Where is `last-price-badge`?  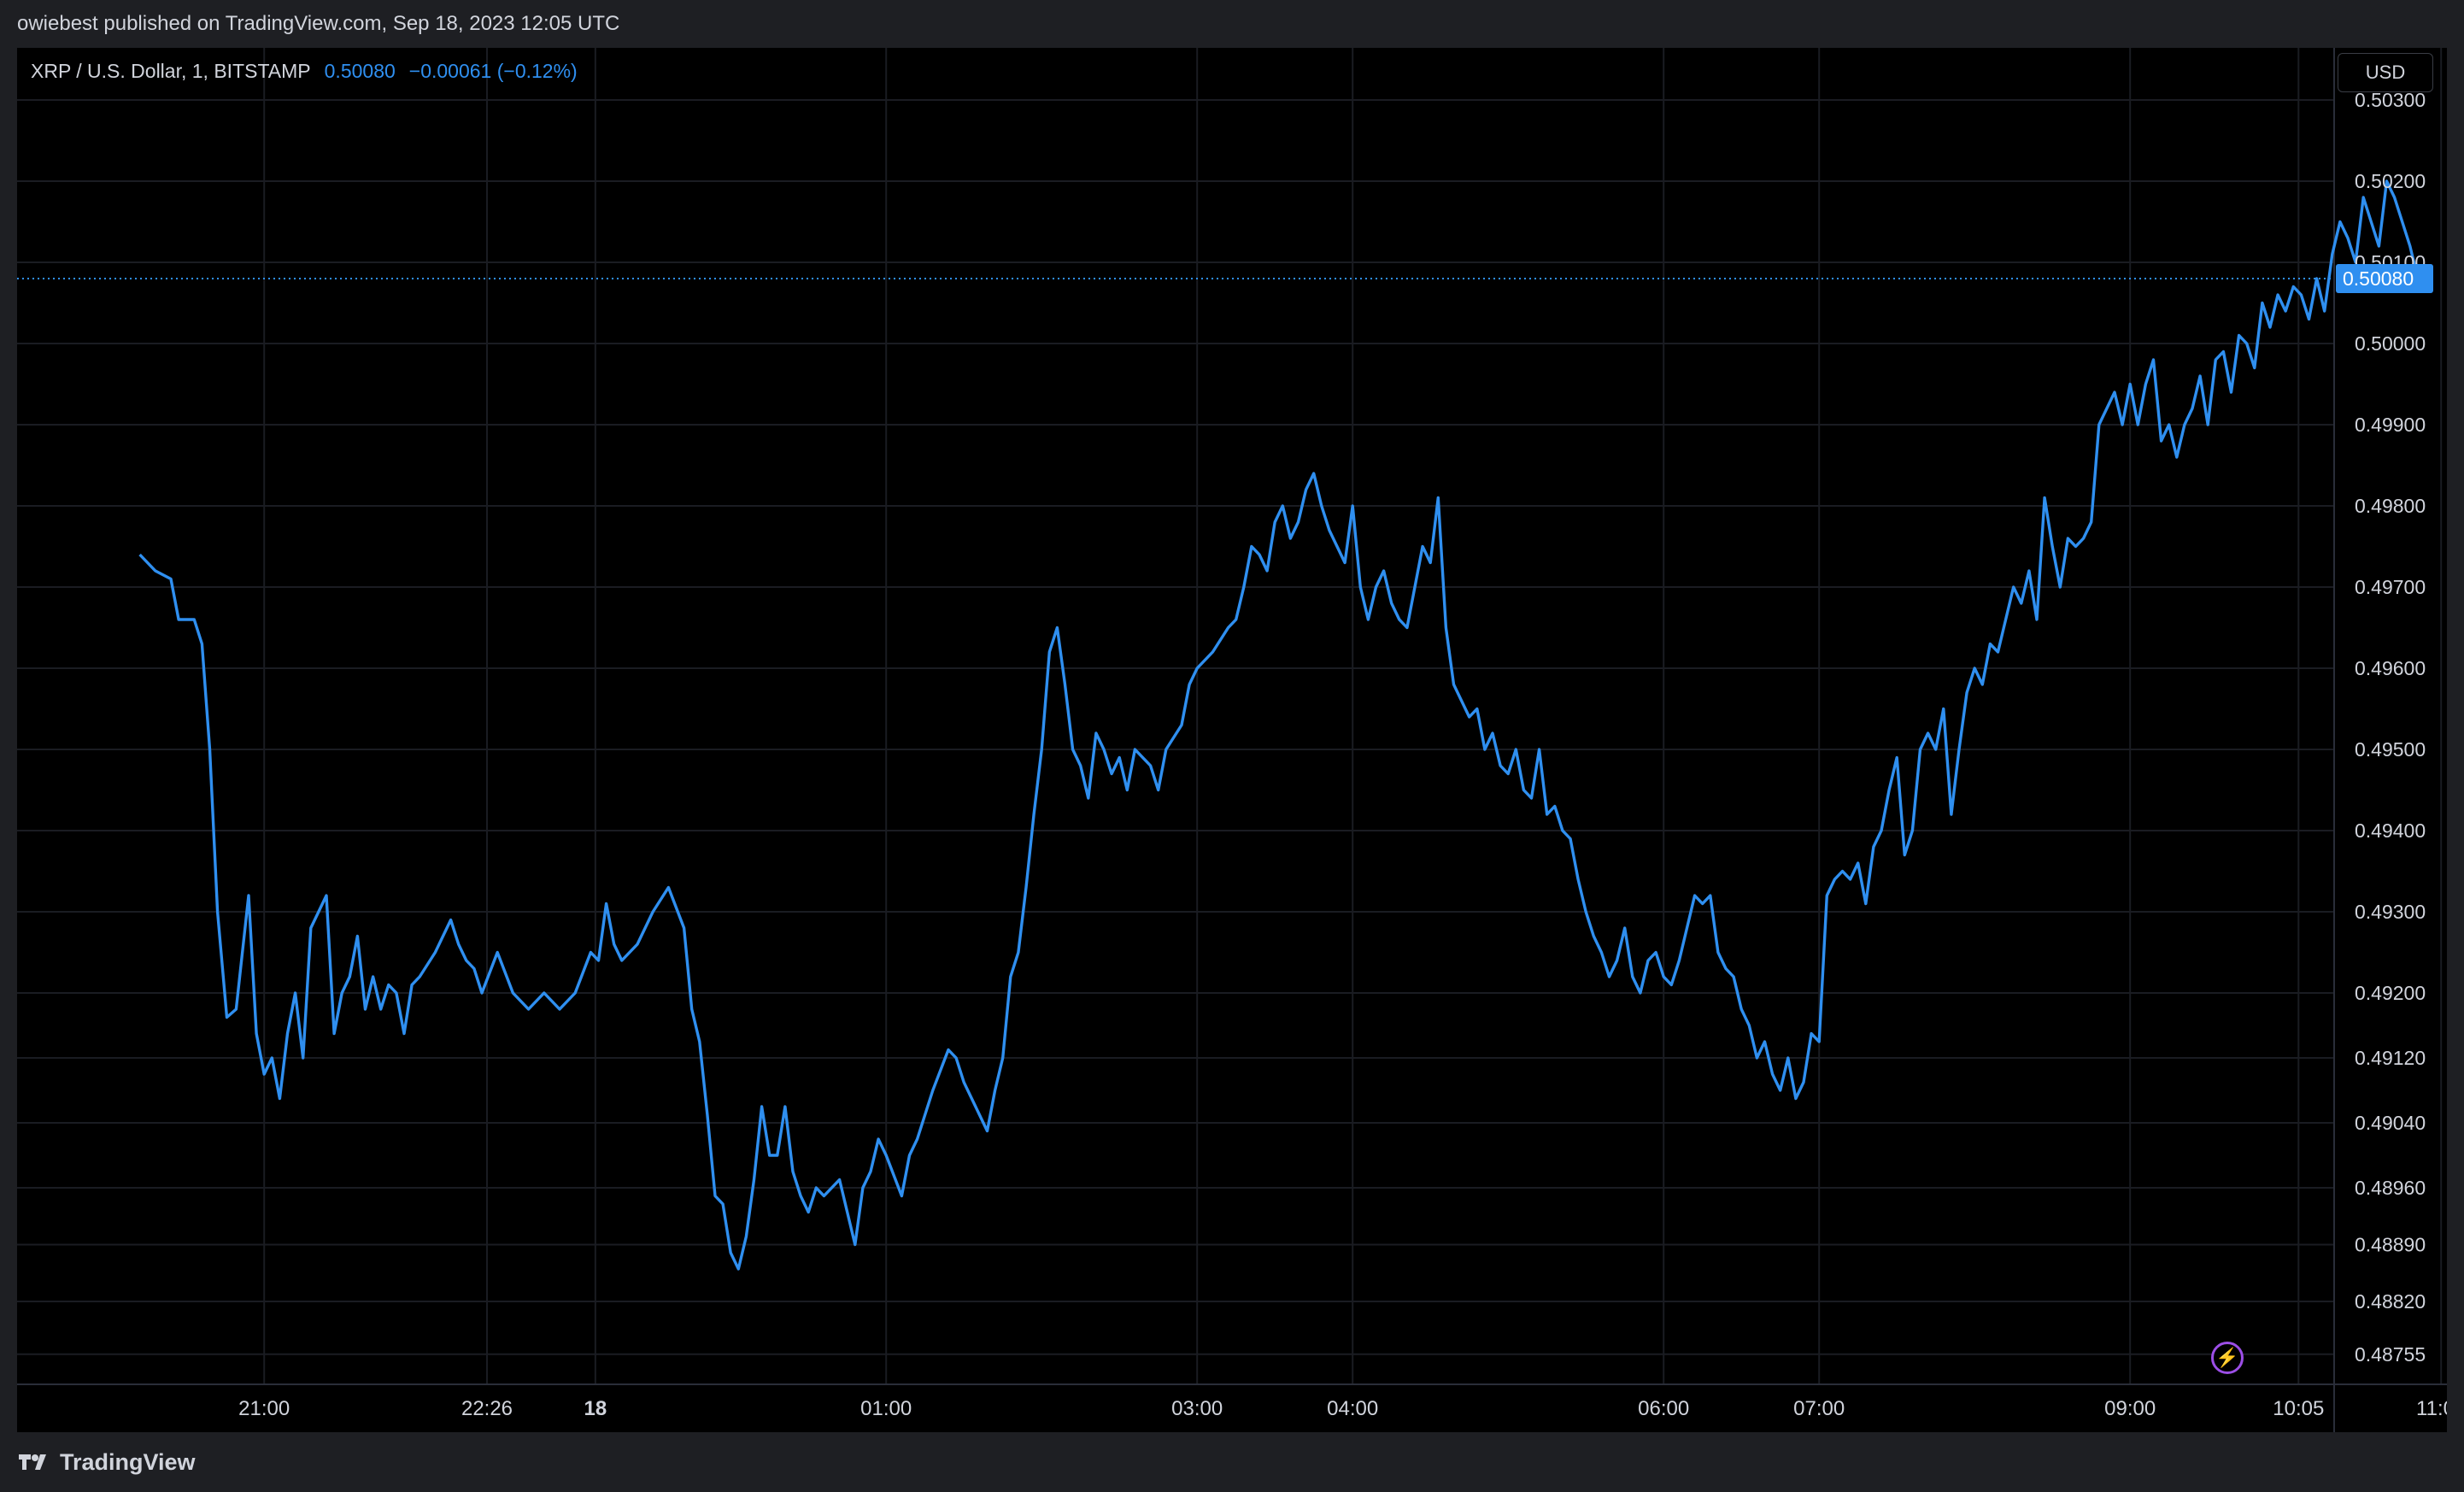 last-price-badge is located at coordinates (2384, 278).